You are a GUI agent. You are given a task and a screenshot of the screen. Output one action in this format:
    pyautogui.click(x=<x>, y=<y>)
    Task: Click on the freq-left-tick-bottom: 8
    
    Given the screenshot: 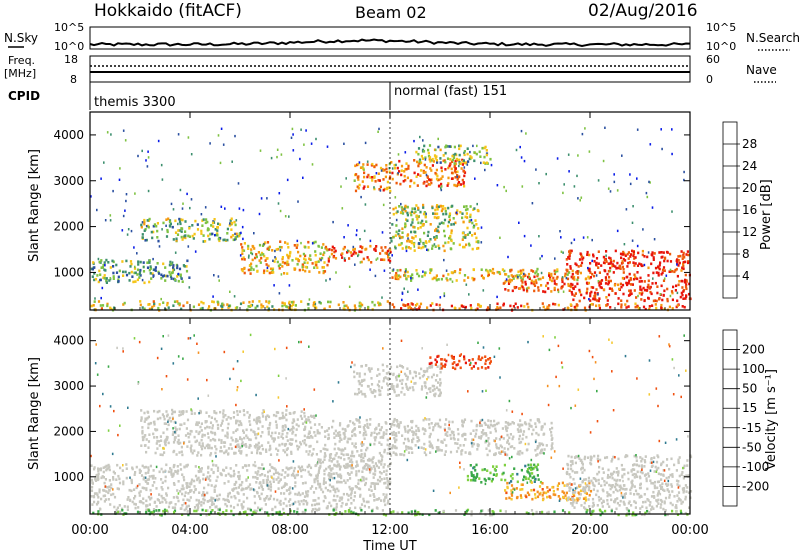 What is the action you would take?
    pyautogui.click(x=73, y=79)
    